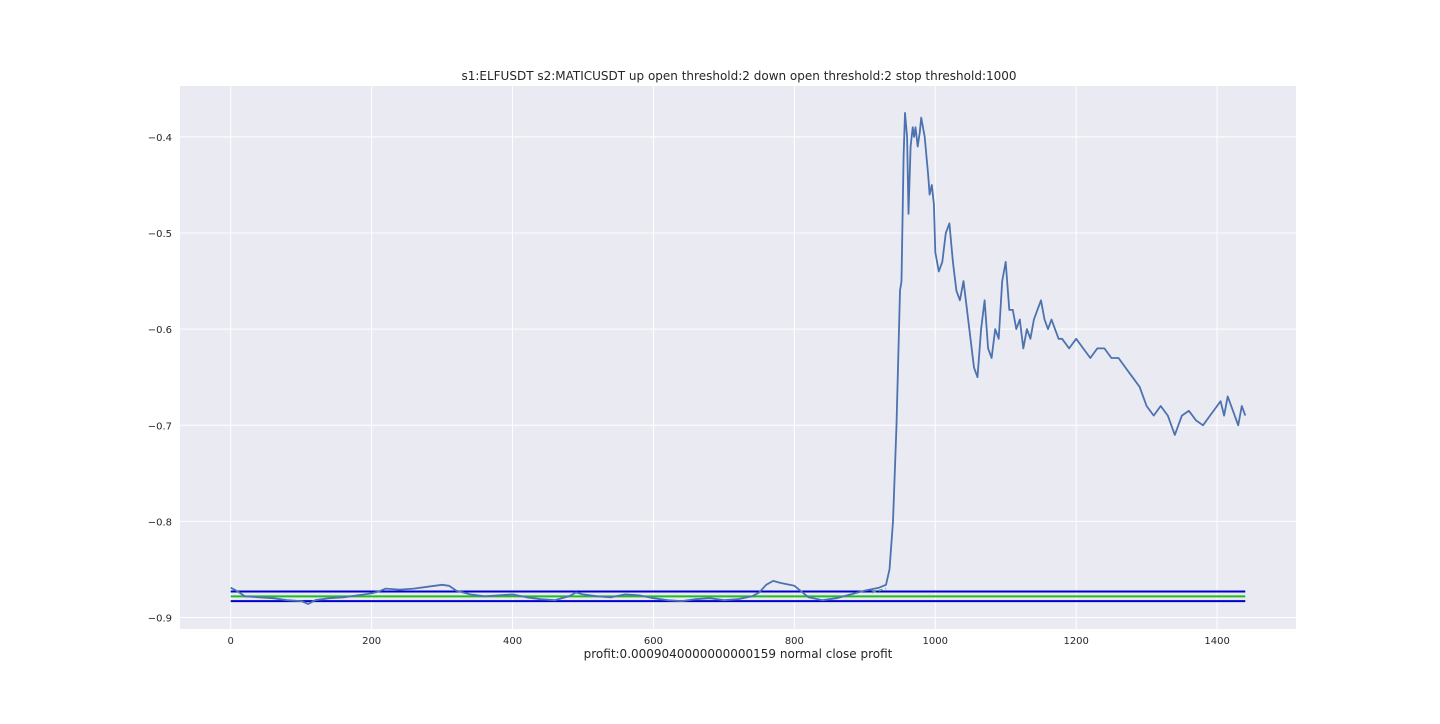  Describe the element at coordinates (371, 641) in the screenshot. I see `x-tick-label: 200` at that location.